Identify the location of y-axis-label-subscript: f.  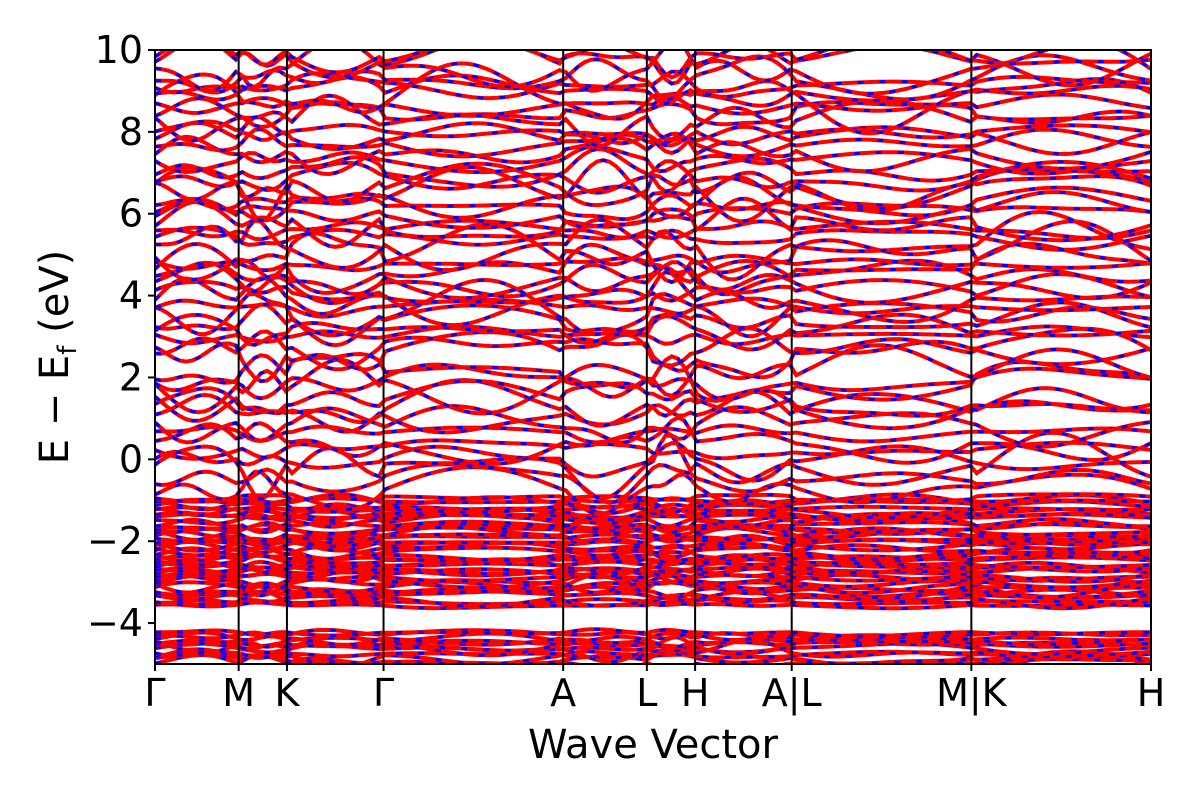
(68, 350).